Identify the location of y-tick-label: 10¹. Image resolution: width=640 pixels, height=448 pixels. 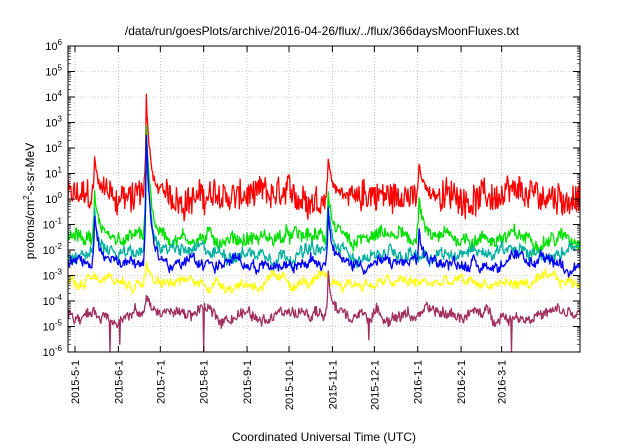
(53, 173).